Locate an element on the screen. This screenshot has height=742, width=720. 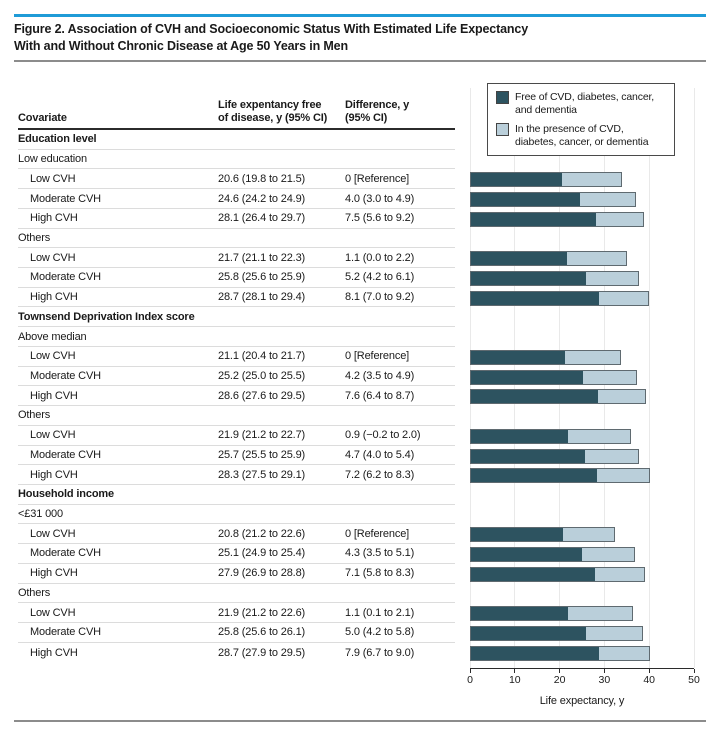
x-tick-label-20: 20 is located at coordinates (559, 680).